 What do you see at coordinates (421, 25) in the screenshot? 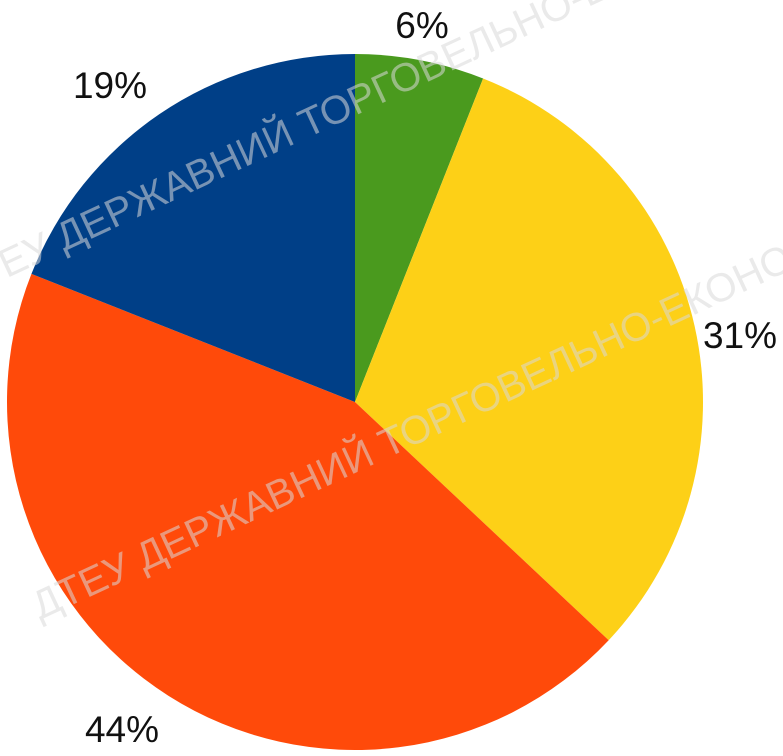
I see `slice-label-6: 6%` at bounding box center [421, 25].